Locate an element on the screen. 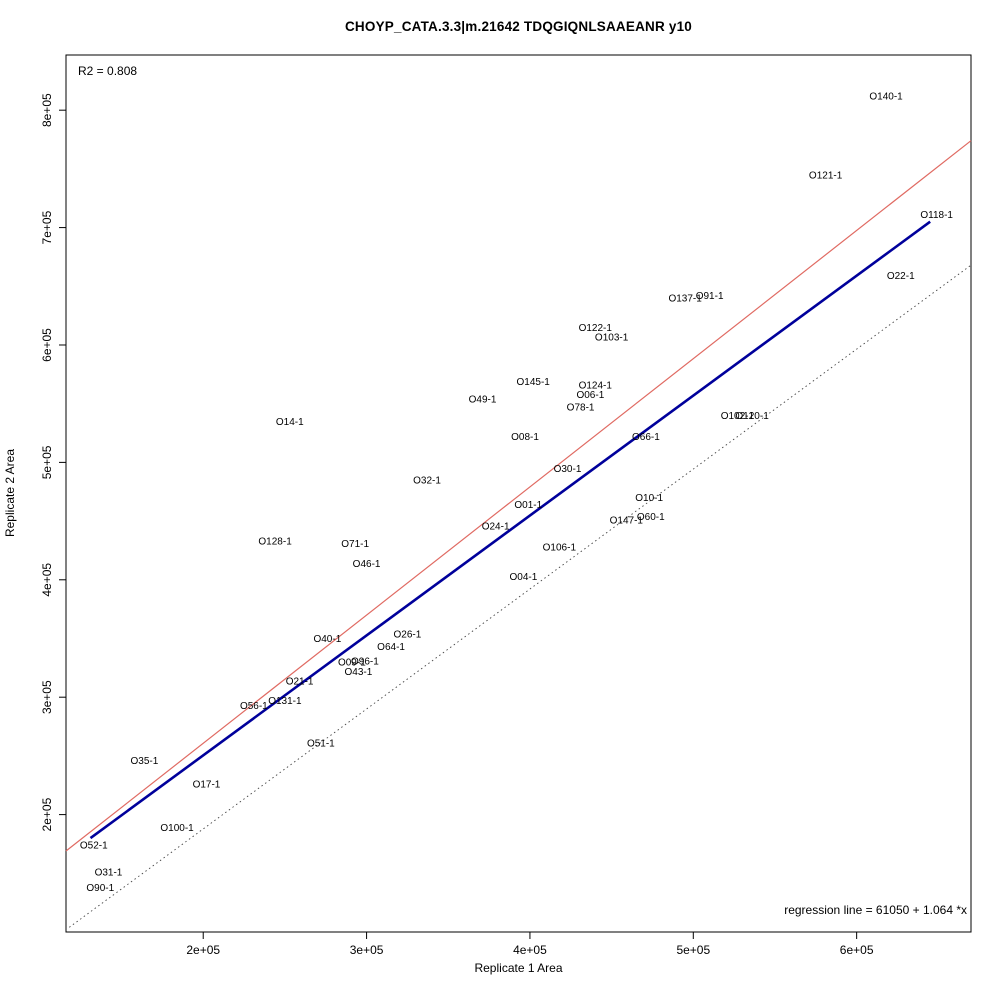 The width and height of the screenshot is (1000, 1000). point-label: O22-1 is located at coordinates (901, 276).